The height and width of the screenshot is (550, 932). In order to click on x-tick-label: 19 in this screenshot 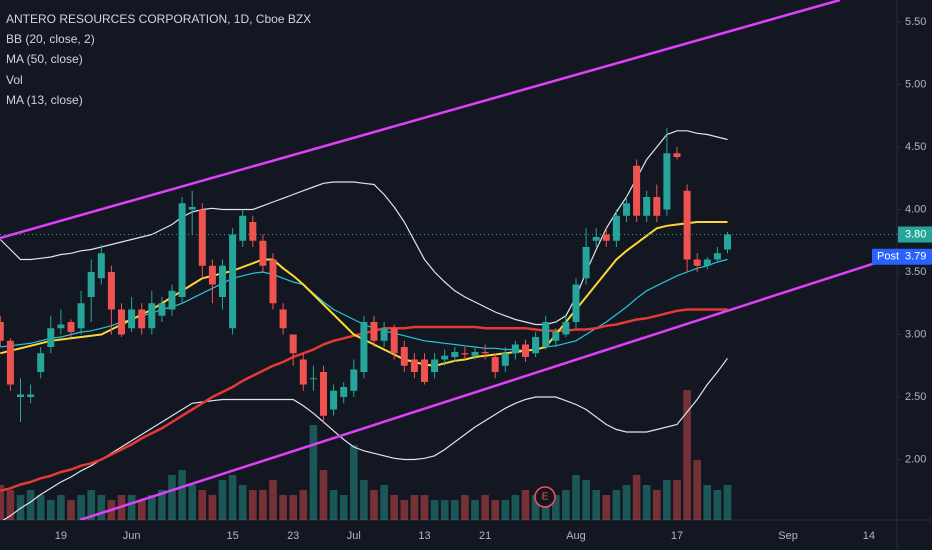, I will do `click(61, 536)`.